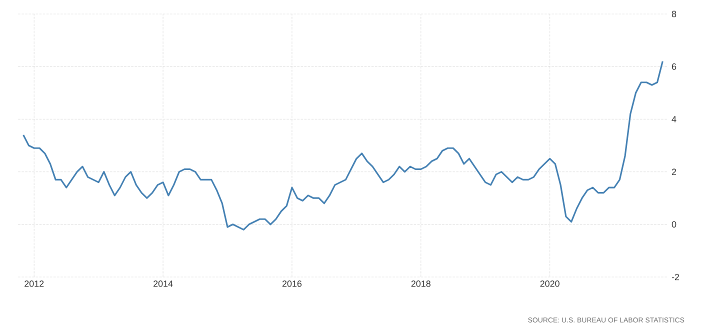 The image size is (705, 330). Describe the element at coordinates (674, 14) in the screenshot. I see `y-tick-label: 8` at that location.